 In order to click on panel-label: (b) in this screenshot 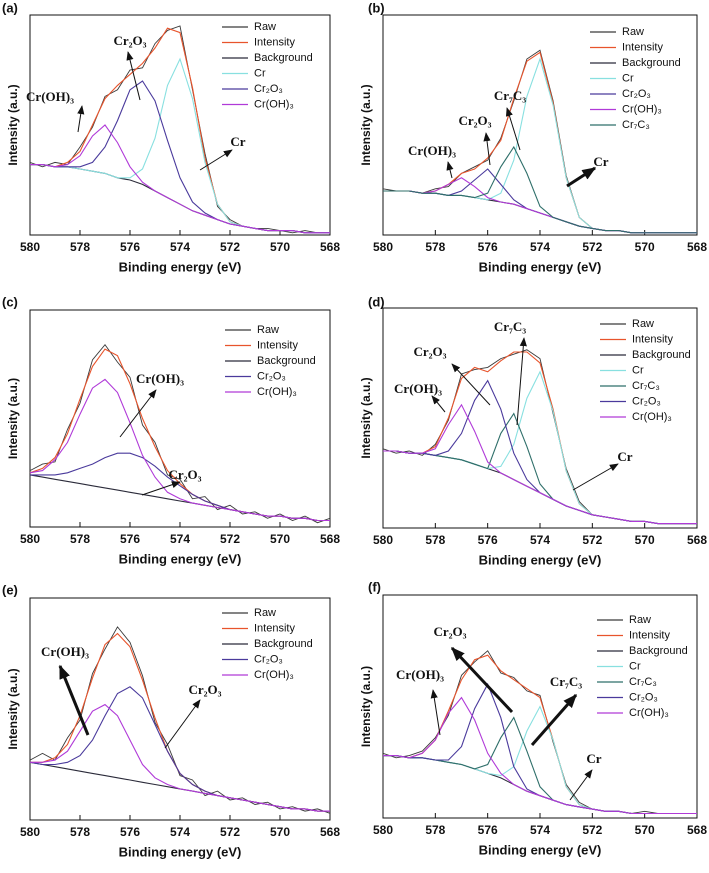, I will do `click(376, 7)`.